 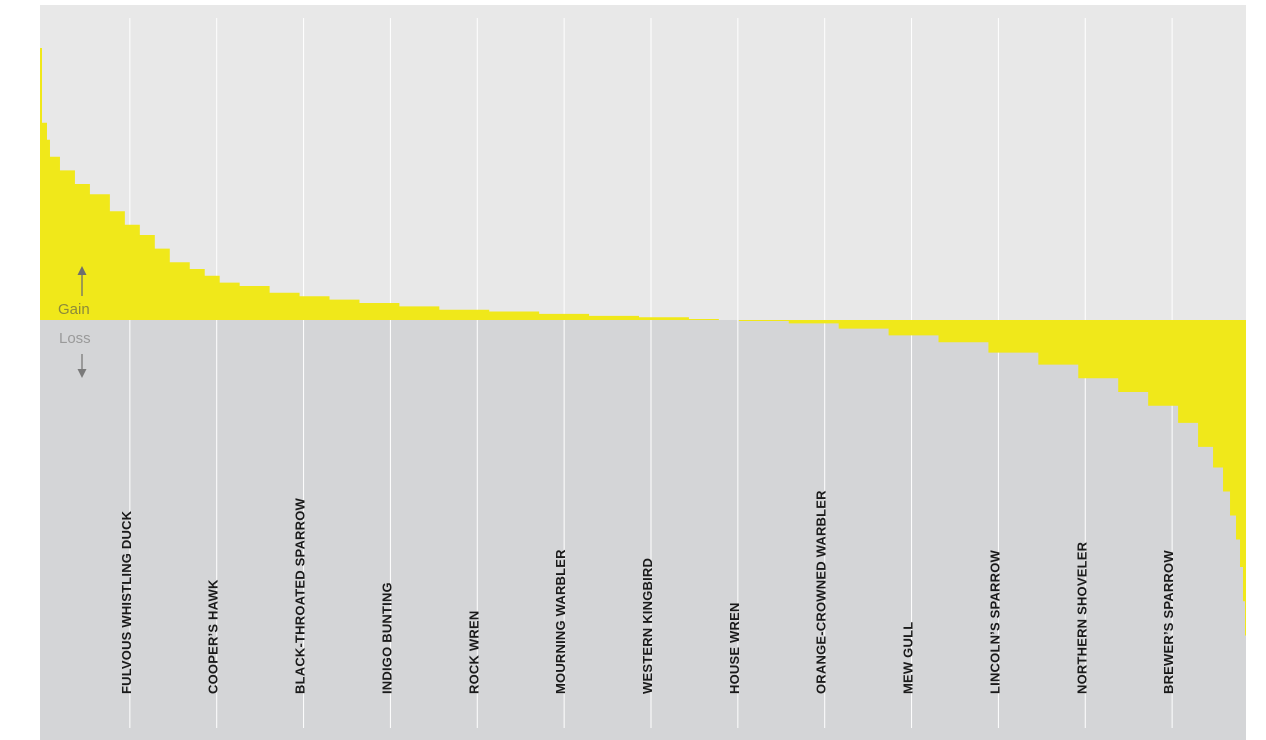 What do you see at coordinates (75, 354) in the screenshot?
I see `loss-legend: Loss` at bounding box center [75, 354].